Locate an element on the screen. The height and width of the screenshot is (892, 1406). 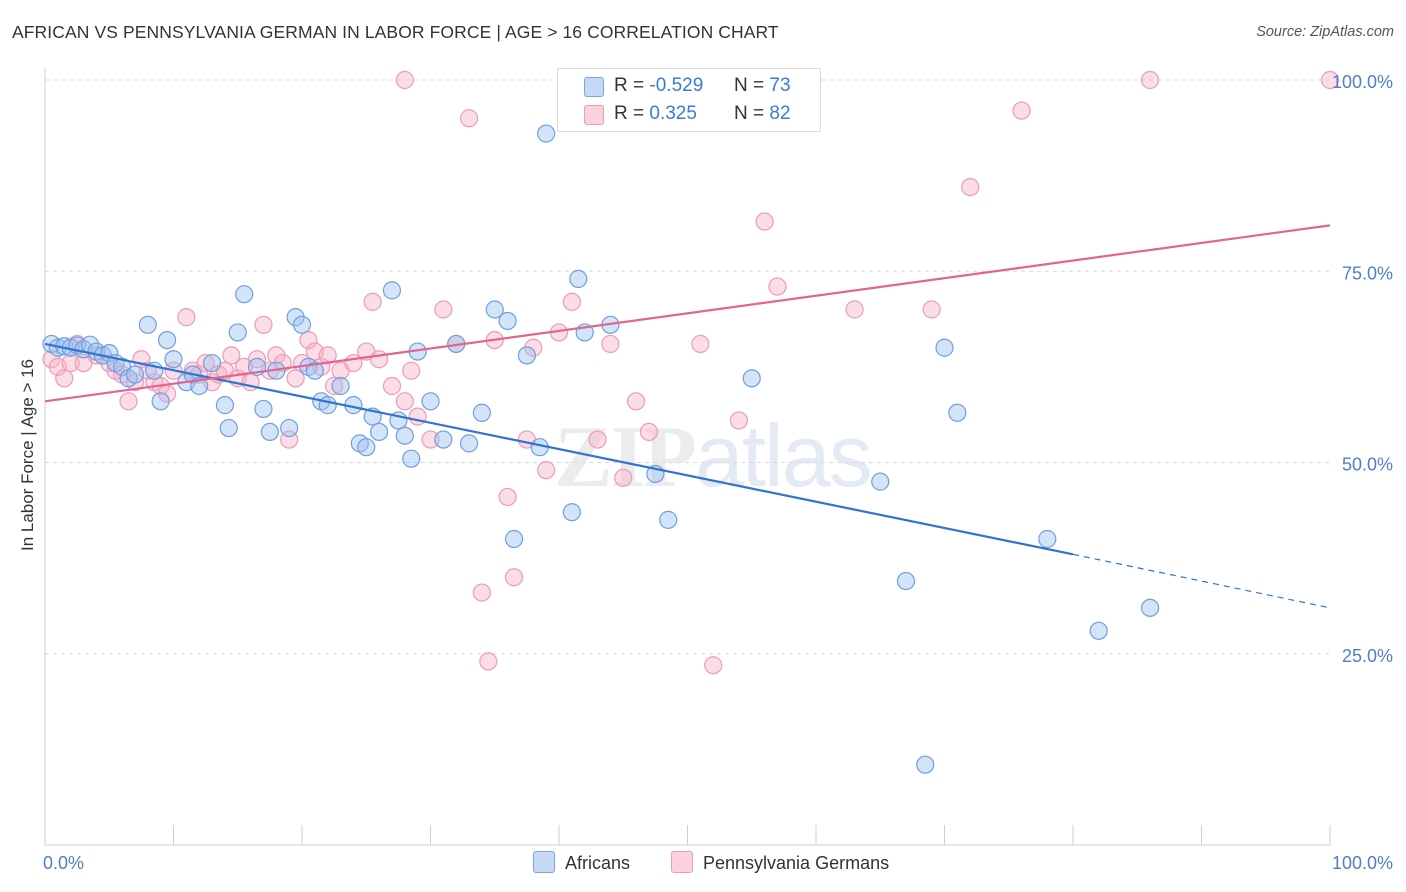
legend-item-pa-germans: Pennsylvania Germans is located at coordinates (780, 864).